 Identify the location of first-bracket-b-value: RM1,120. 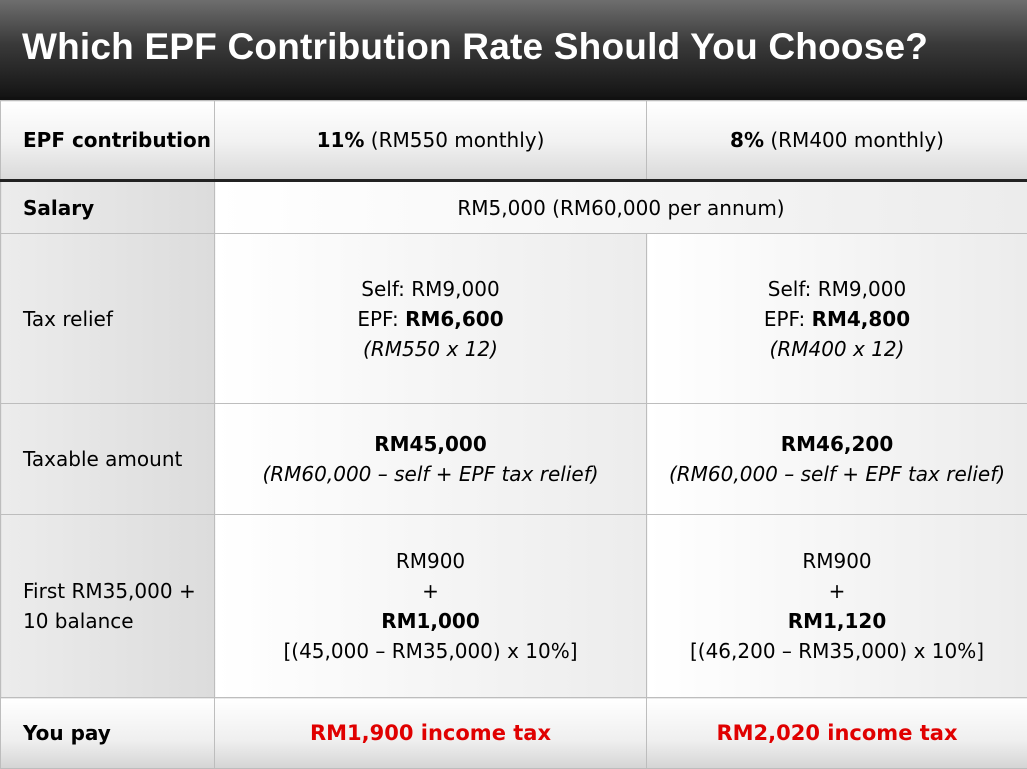
(837, 621).